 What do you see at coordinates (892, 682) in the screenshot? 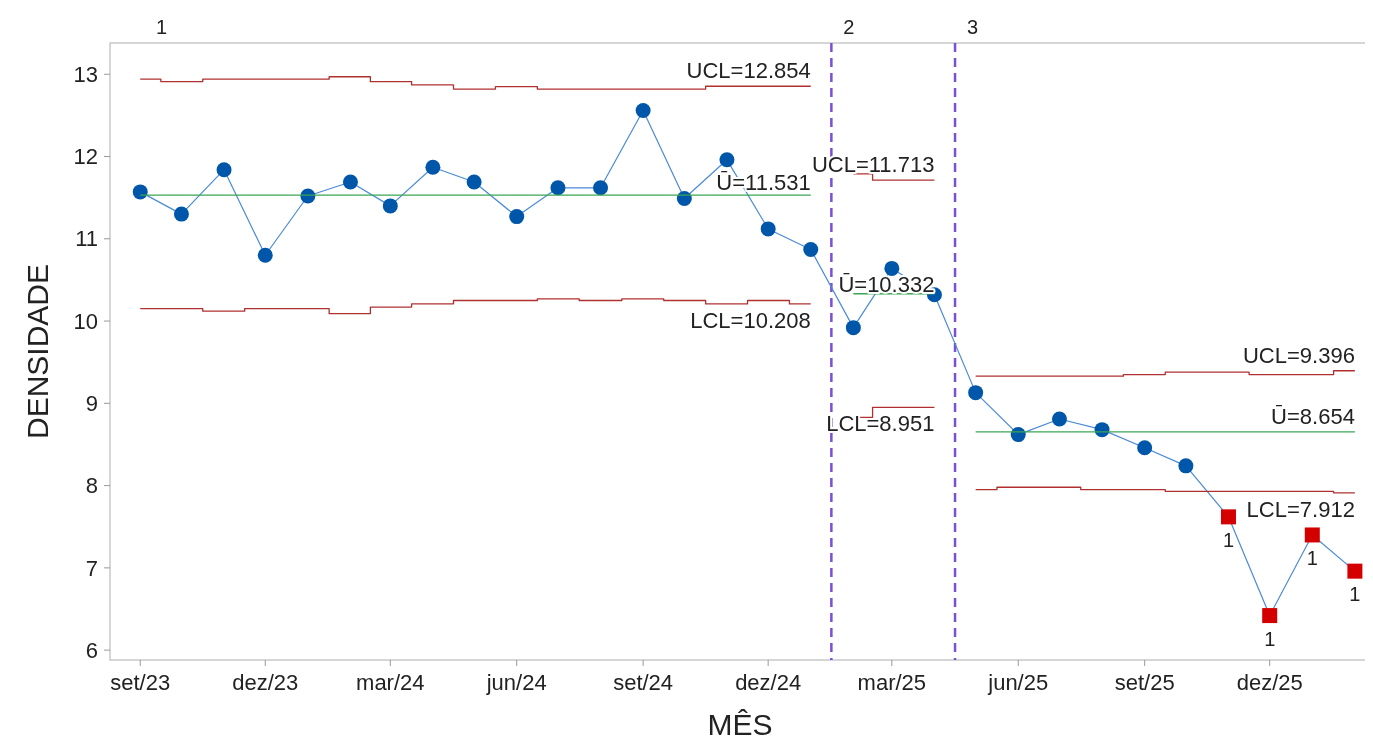
I see `x-tick-label: mar/25` at bounding box center [892, 682].